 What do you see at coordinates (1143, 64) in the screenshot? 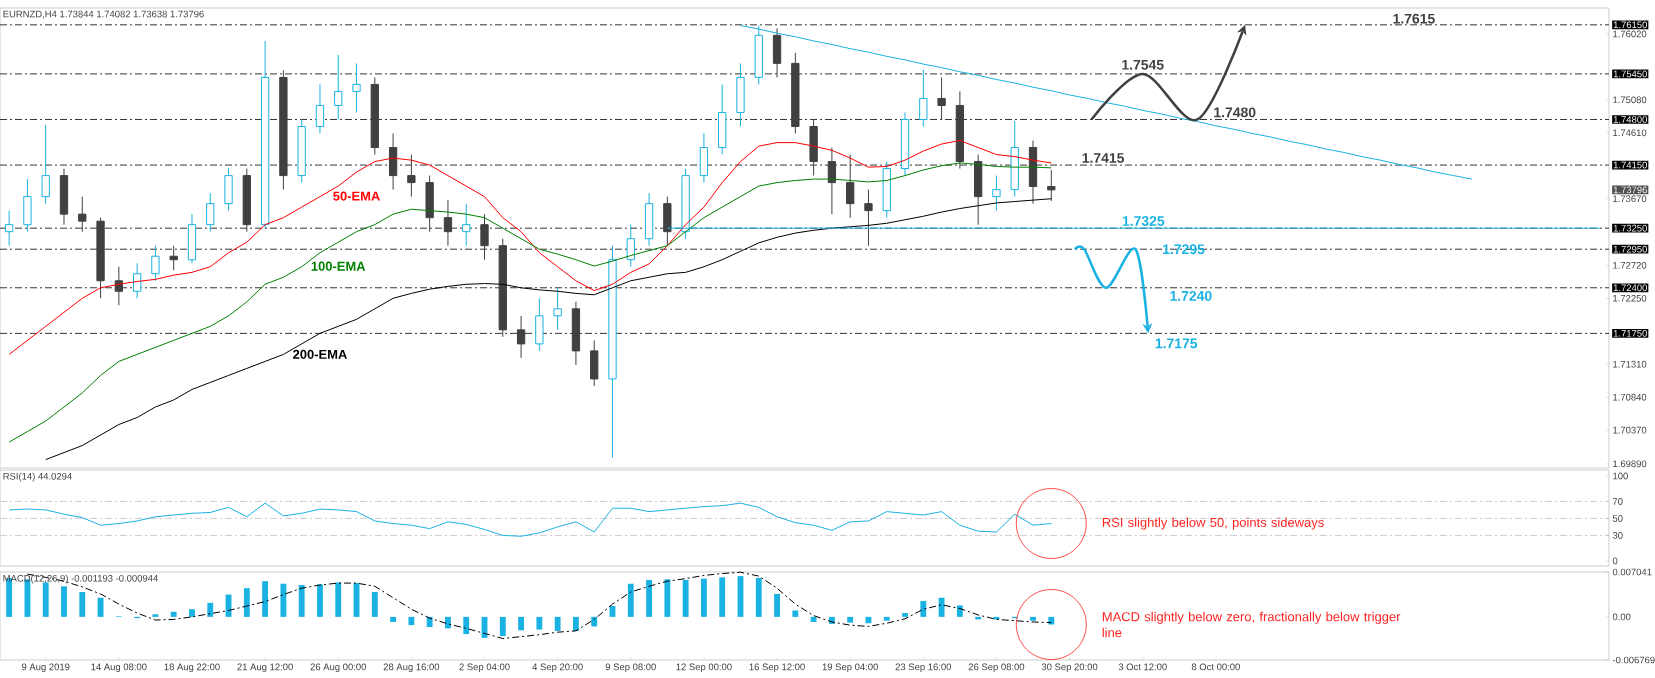
I see `annotation: 1.7545` at bounding box center [1143, 64].